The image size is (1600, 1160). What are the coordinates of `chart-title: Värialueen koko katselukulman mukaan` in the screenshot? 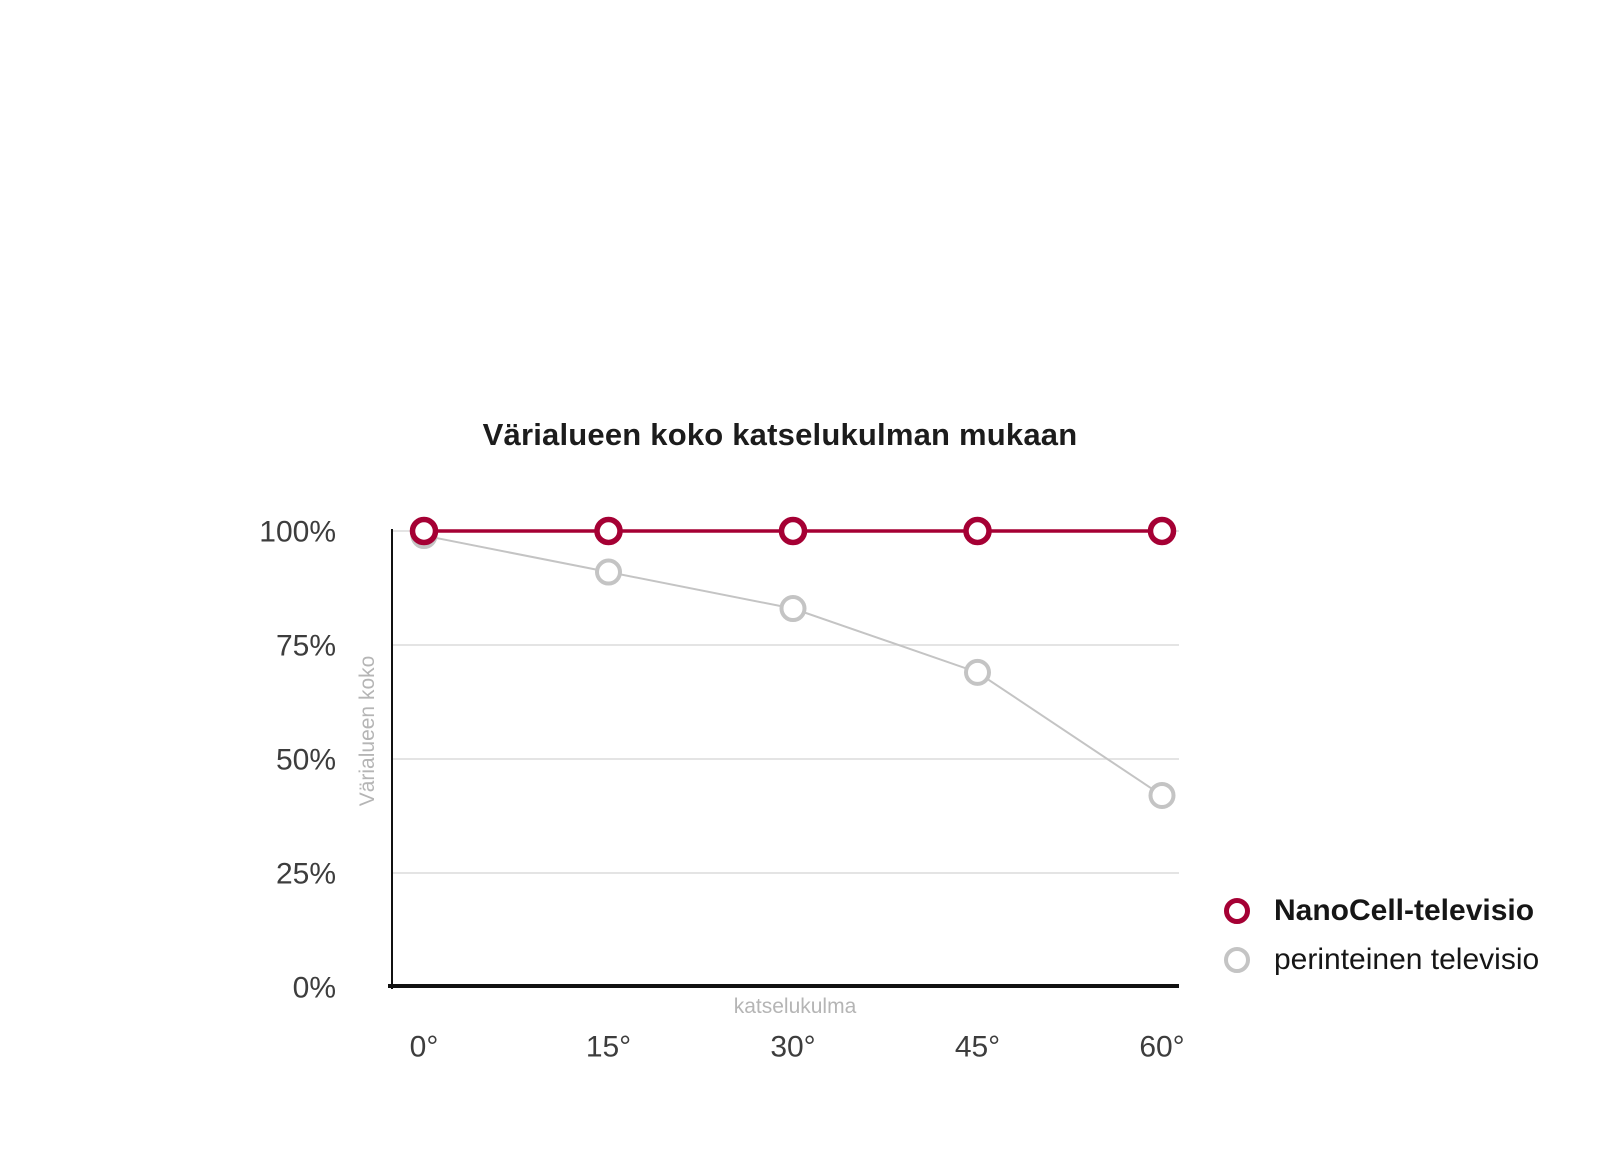 It's located at (780, 434).